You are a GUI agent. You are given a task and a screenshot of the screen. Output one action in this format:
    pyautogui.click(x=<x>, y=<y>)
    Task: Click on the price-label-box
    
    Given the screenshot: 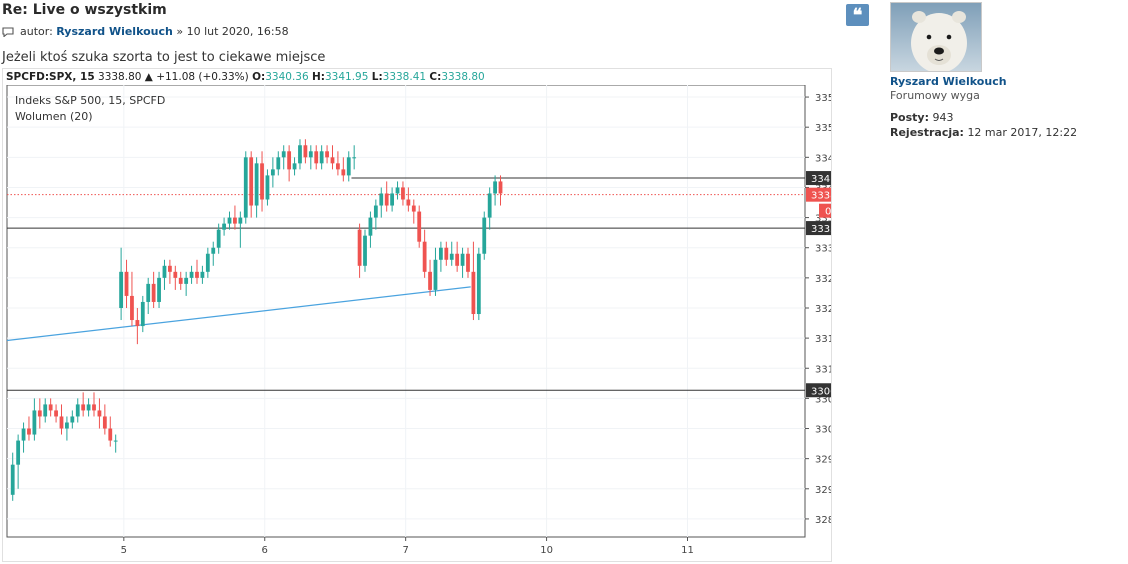 What is the action you would take?
    pyautogui.click(x=818, y=194)
    